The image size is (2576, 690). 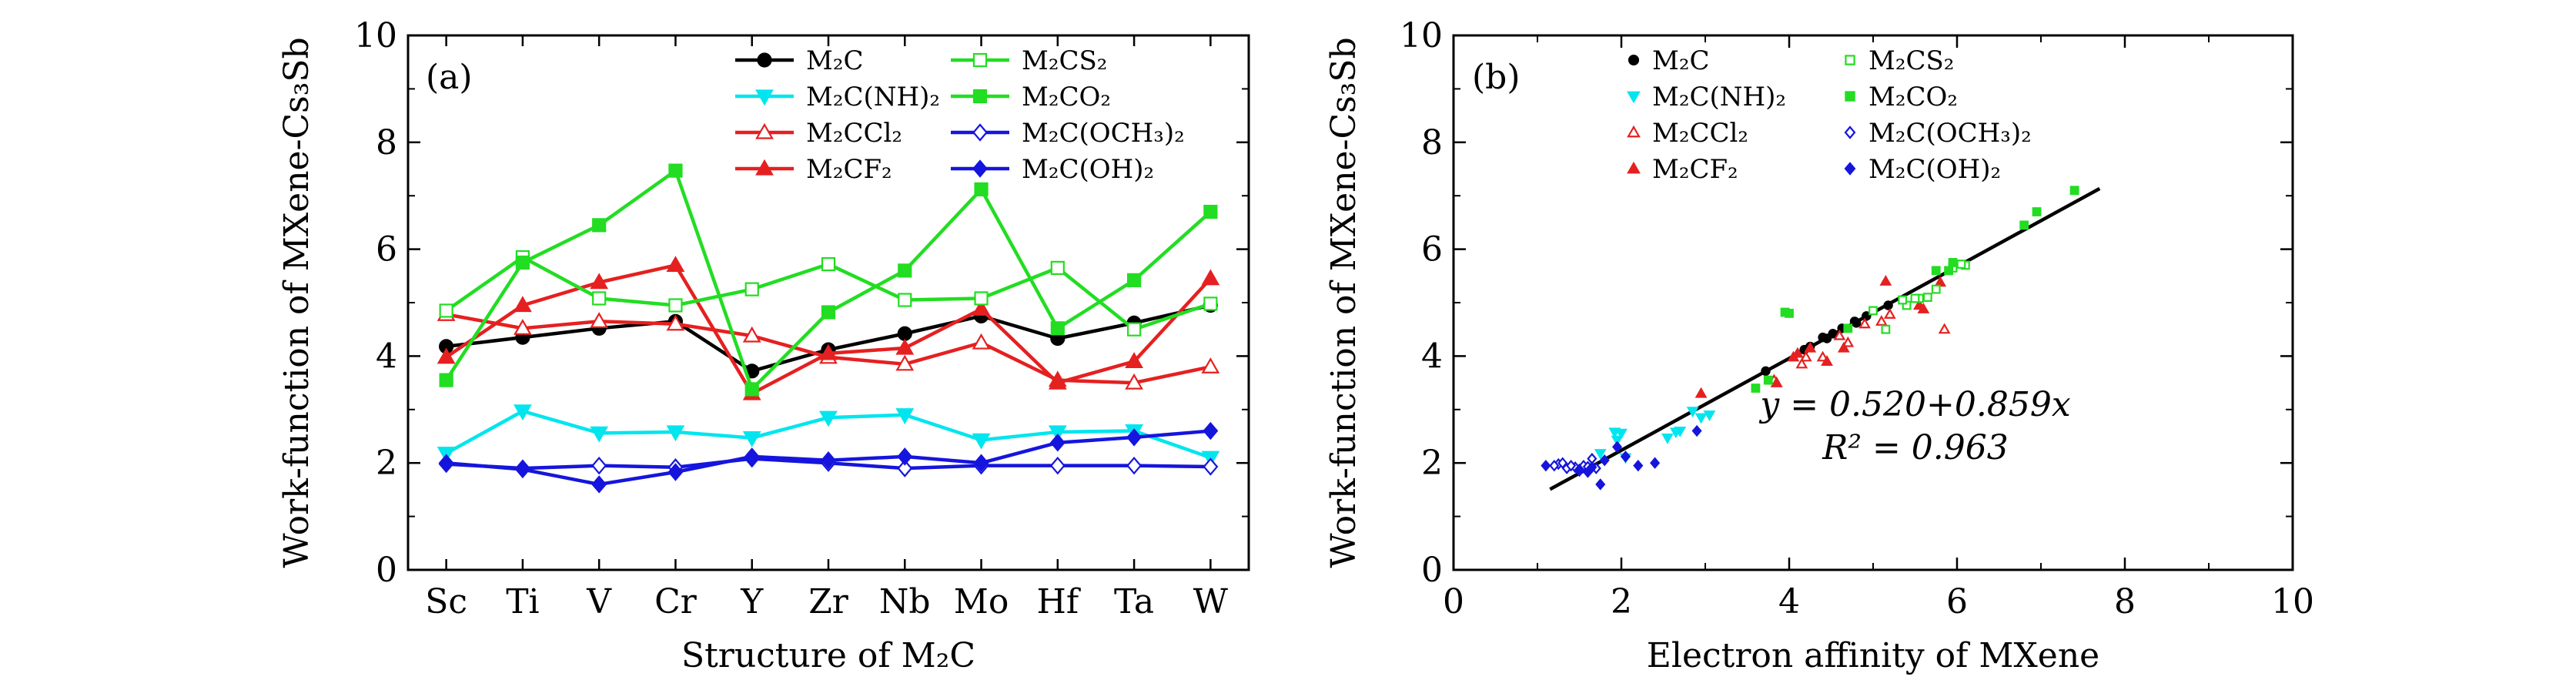 I want to click on panel-a-y-axis-label: Work-function of MXene-Cs₃Sb, so click(x=296, y=302).